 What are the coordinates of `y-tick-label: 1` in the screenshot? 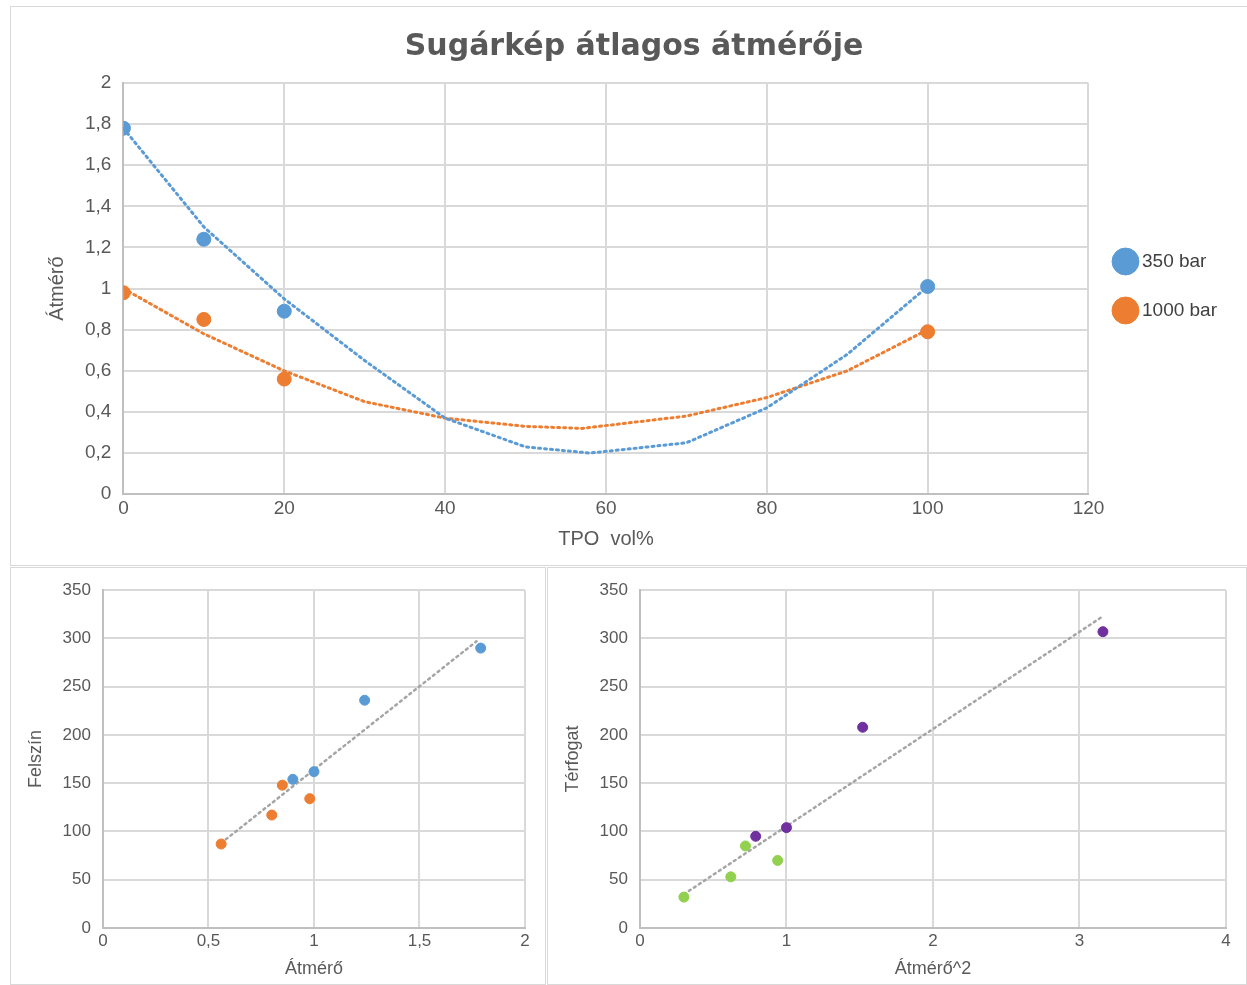 It's located at (106, 287).